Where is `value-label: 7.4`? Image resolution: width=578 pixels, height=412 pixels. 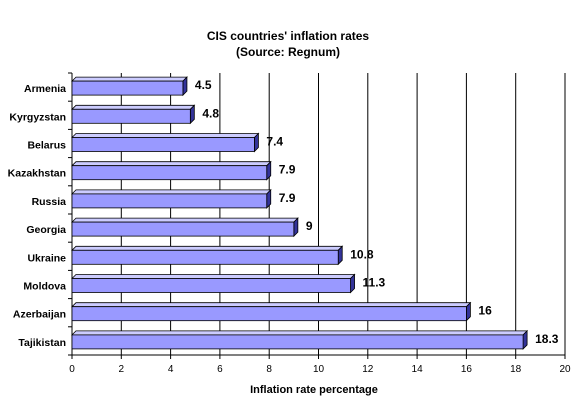 value-label: 7.4 is located at coordinates (274, 142).